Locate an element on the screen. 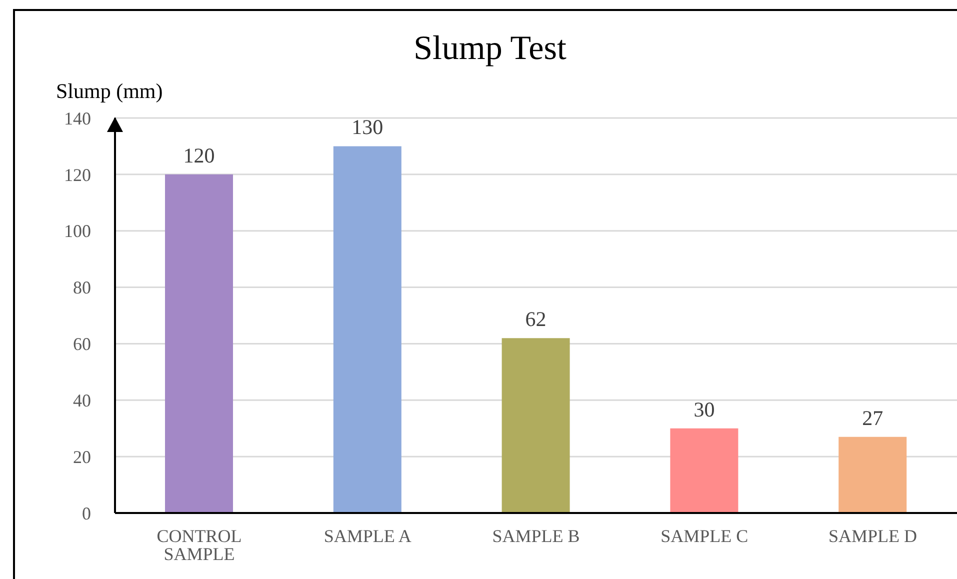 The image size is (957, 579). data-label: 30 is located at coordinates (704, 409).